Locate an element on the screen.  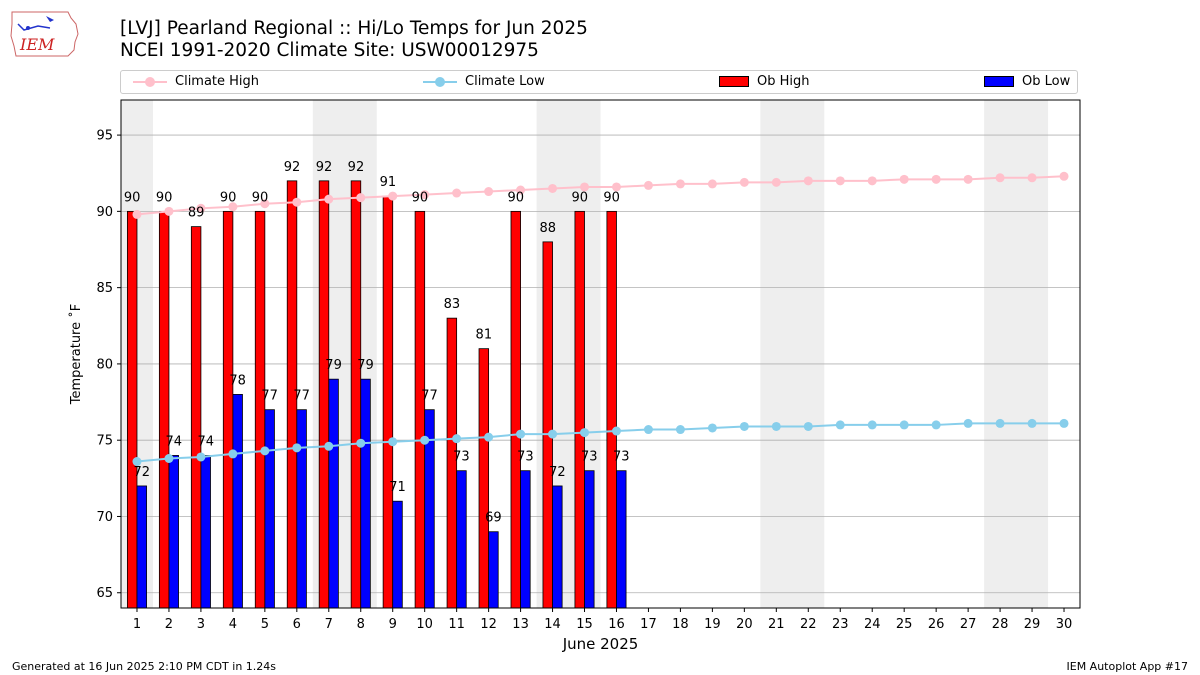
x-tick-label: 27 is located at coordinates (968, 624).